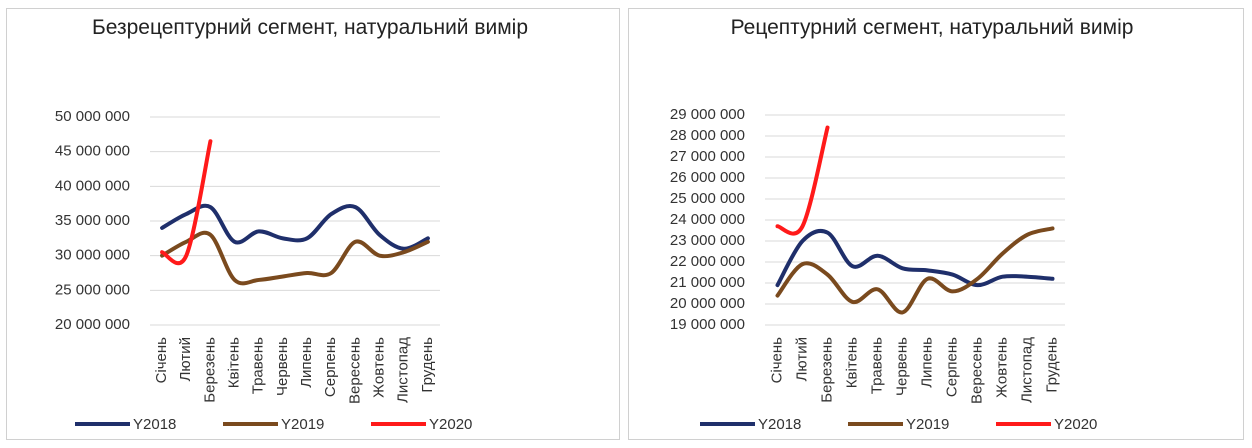  I want to click on chart-title: Рецептурний сегмент, натуральний вимір, so click(932, 27).